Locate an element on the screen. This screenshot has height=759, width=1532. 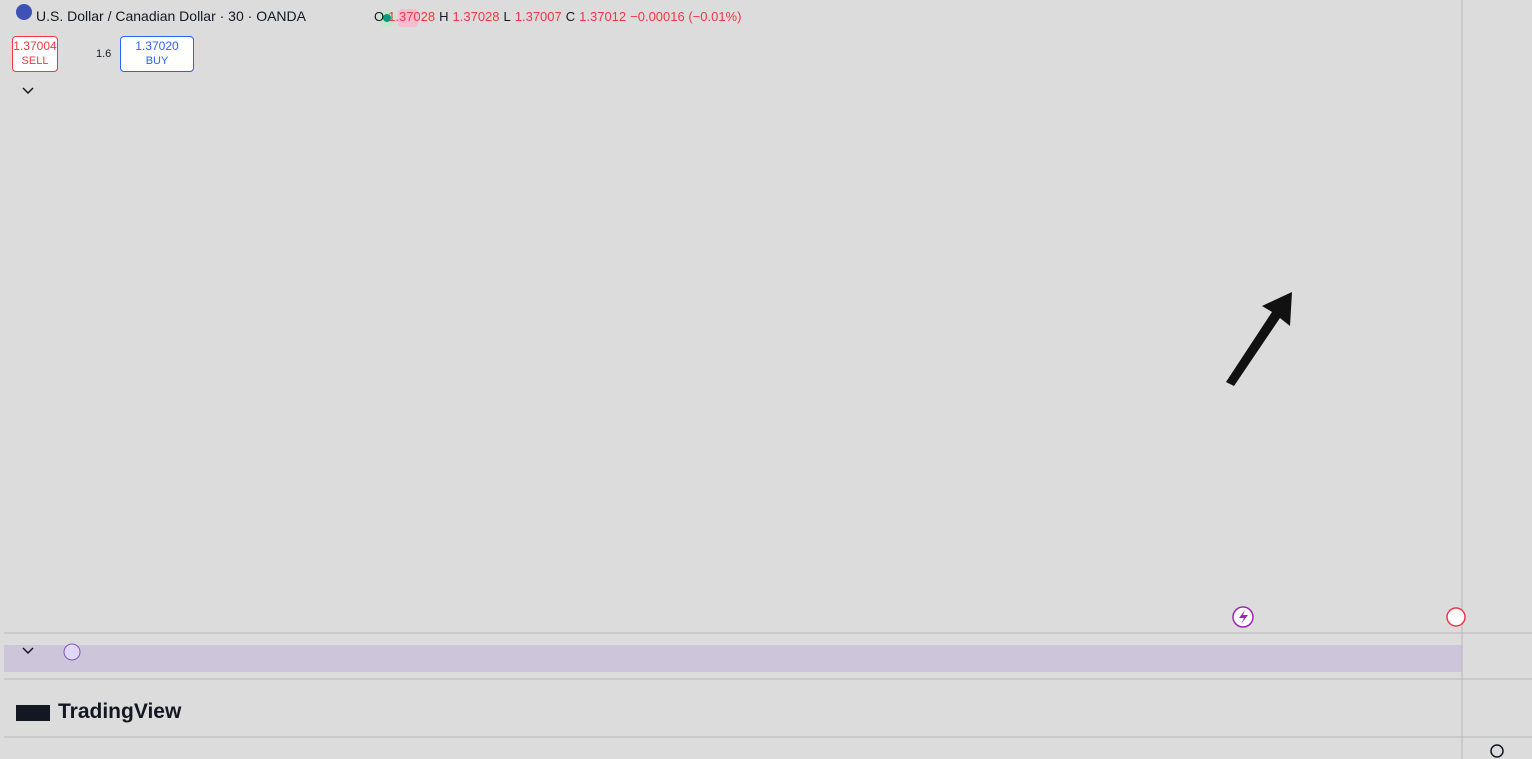
ohlc-key: L is located at coordinates (507, 16).